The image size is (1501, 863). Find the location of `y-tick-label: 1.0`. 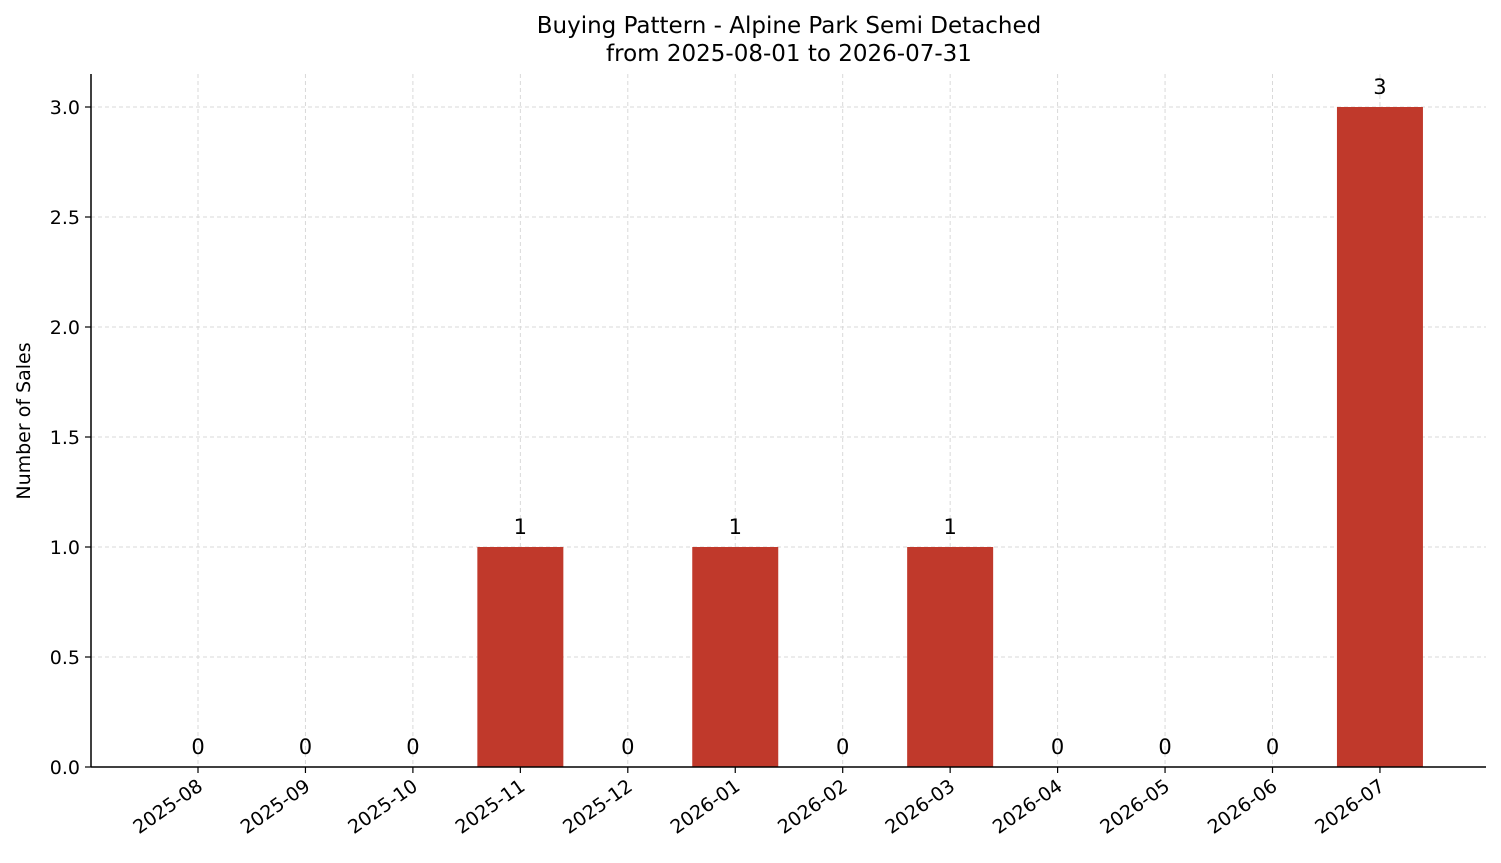

y-tick-label: 1.0 is located at coordinates (65, 548).